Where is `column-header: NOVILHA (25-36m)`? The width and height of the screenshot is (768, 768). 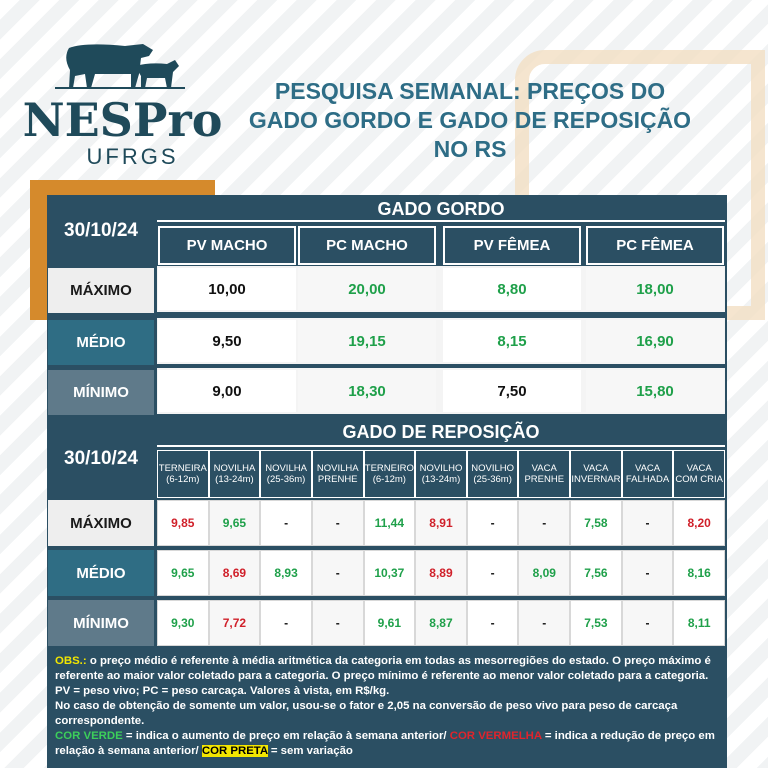 column-header: NOVILHA (25-36m) is located at coordinates (286, 474).